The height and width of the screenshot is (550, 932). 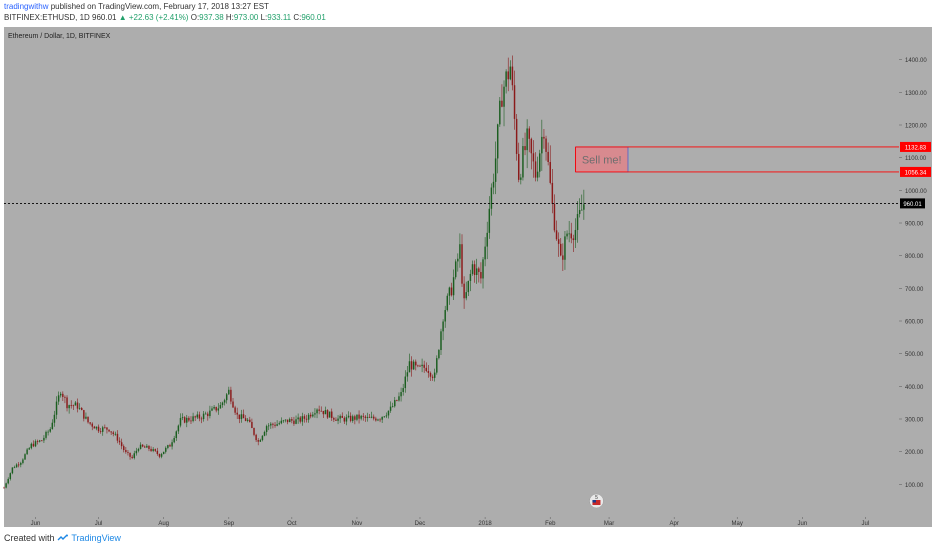 I want to click on ohlc-high-label: H:, so click(x=229, y=17).